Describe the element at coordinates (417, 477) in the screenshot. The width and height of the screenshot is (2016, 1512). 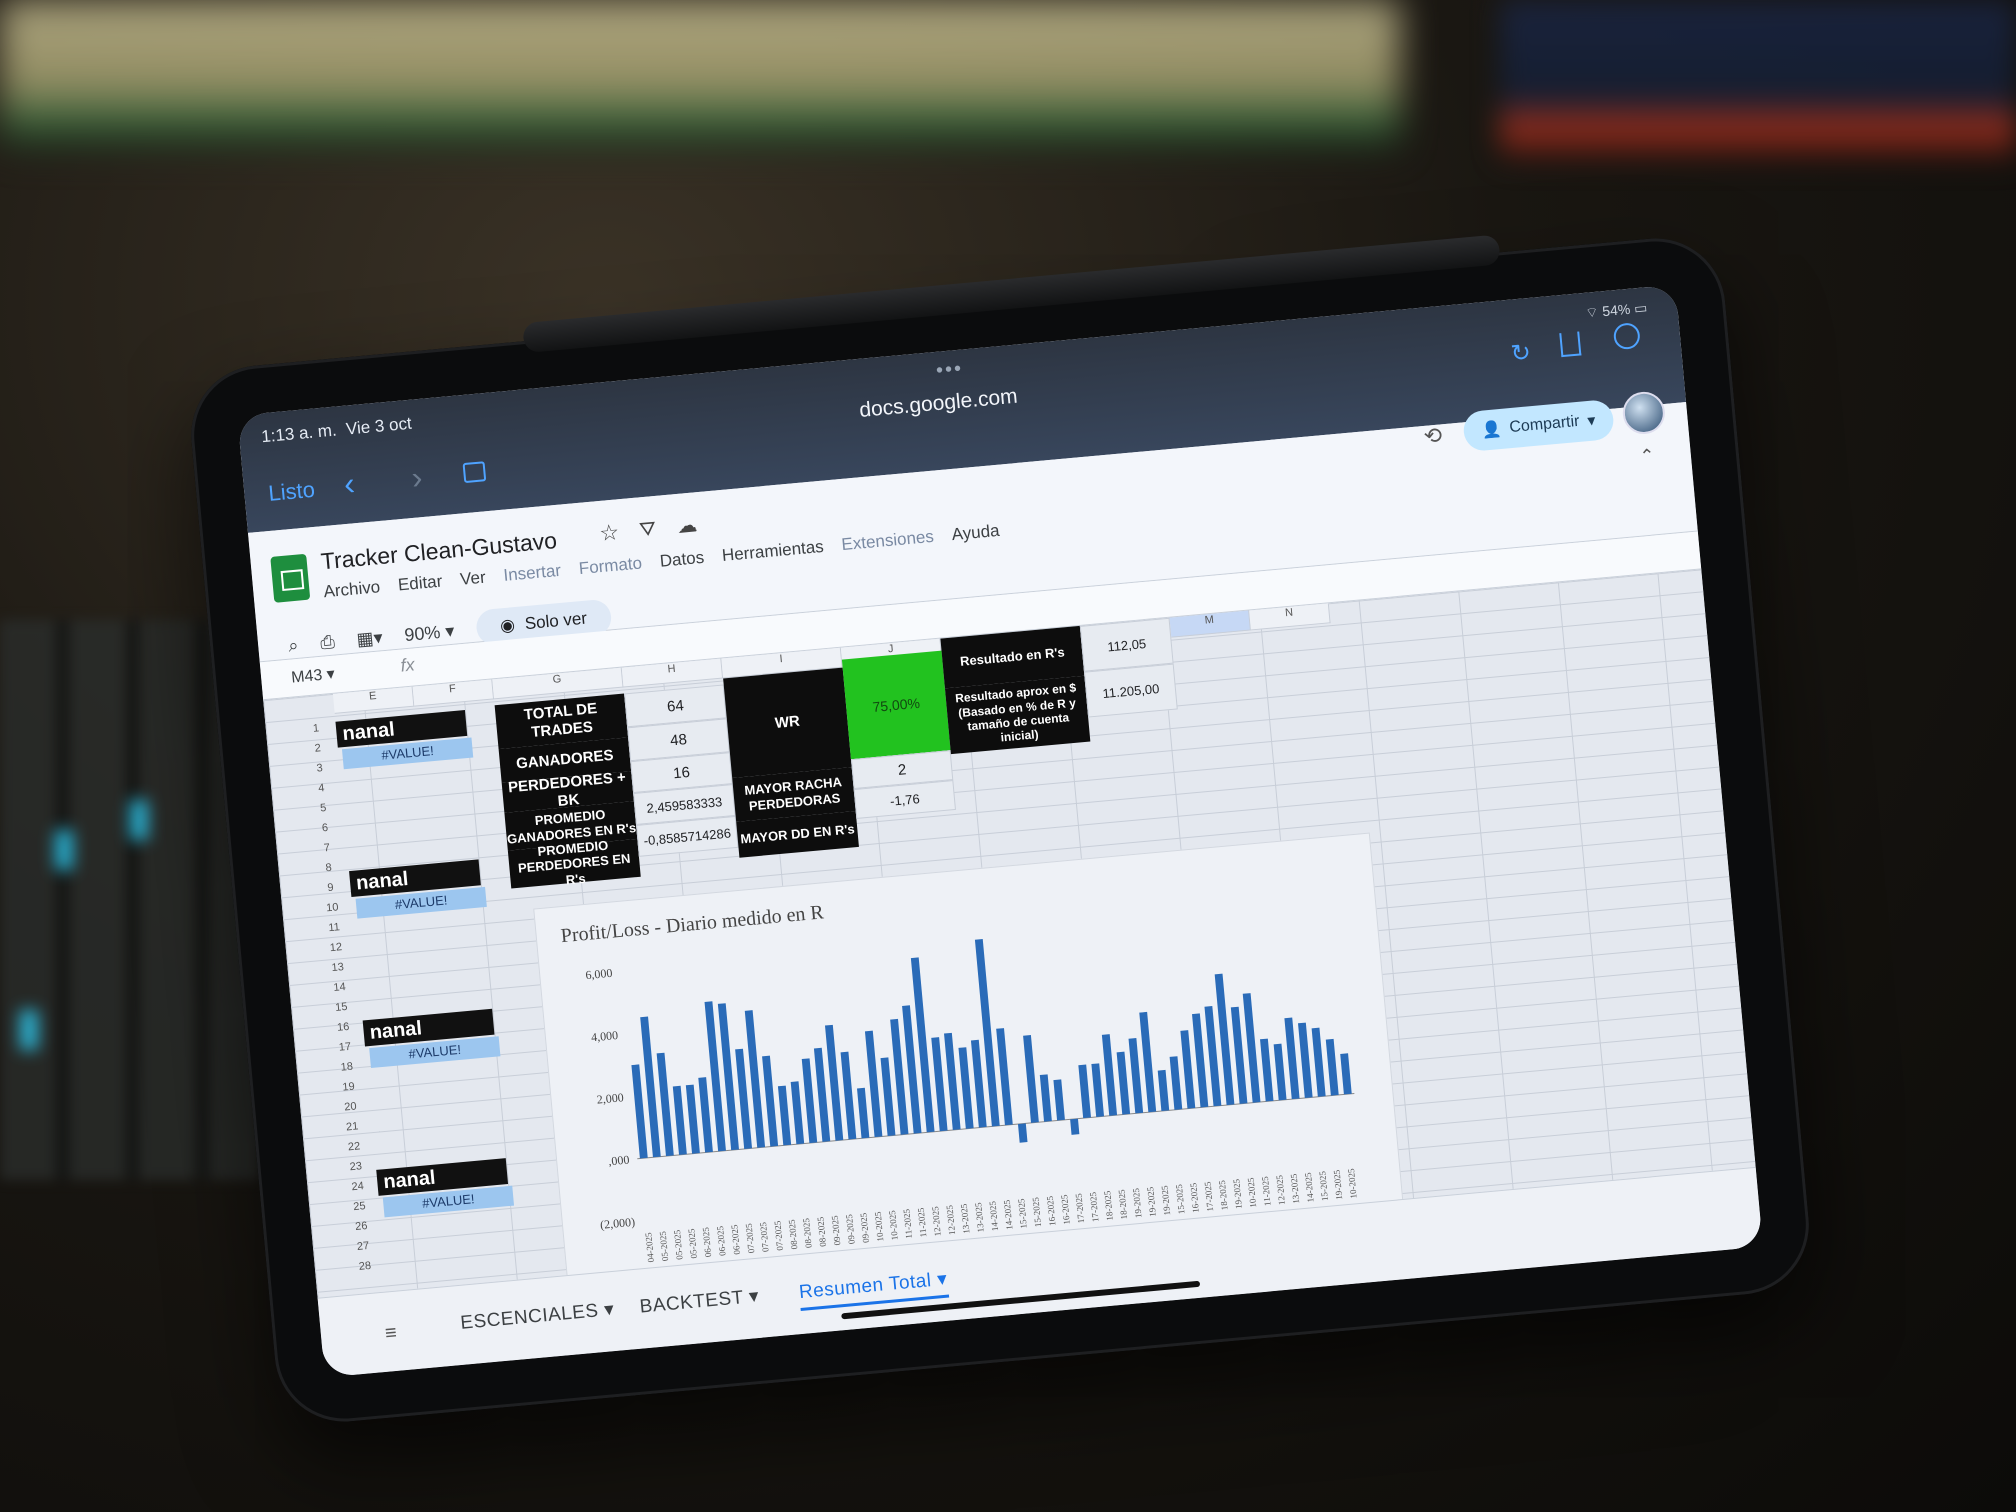
I see `forward-icon: ›` at that location.